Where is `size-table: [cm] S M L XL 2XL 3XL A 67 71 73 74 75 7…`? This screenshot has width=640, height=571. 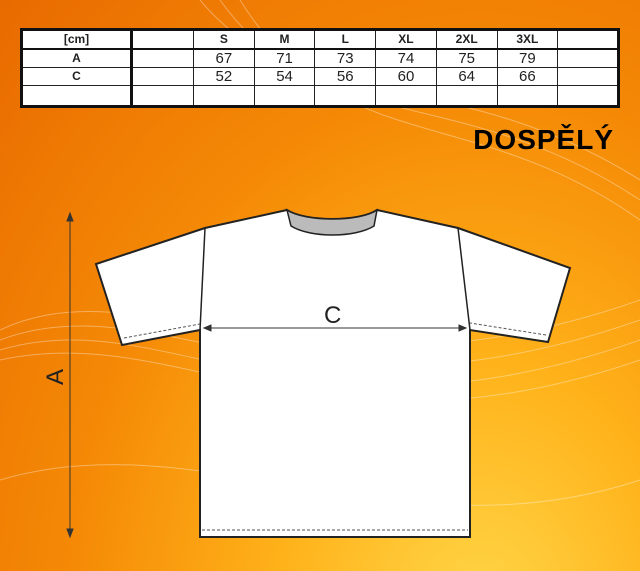
size-table: [cm] S M L XL 2XL 3XL A 67 71 73 74 75 7… is located at coordinates (320, 68).